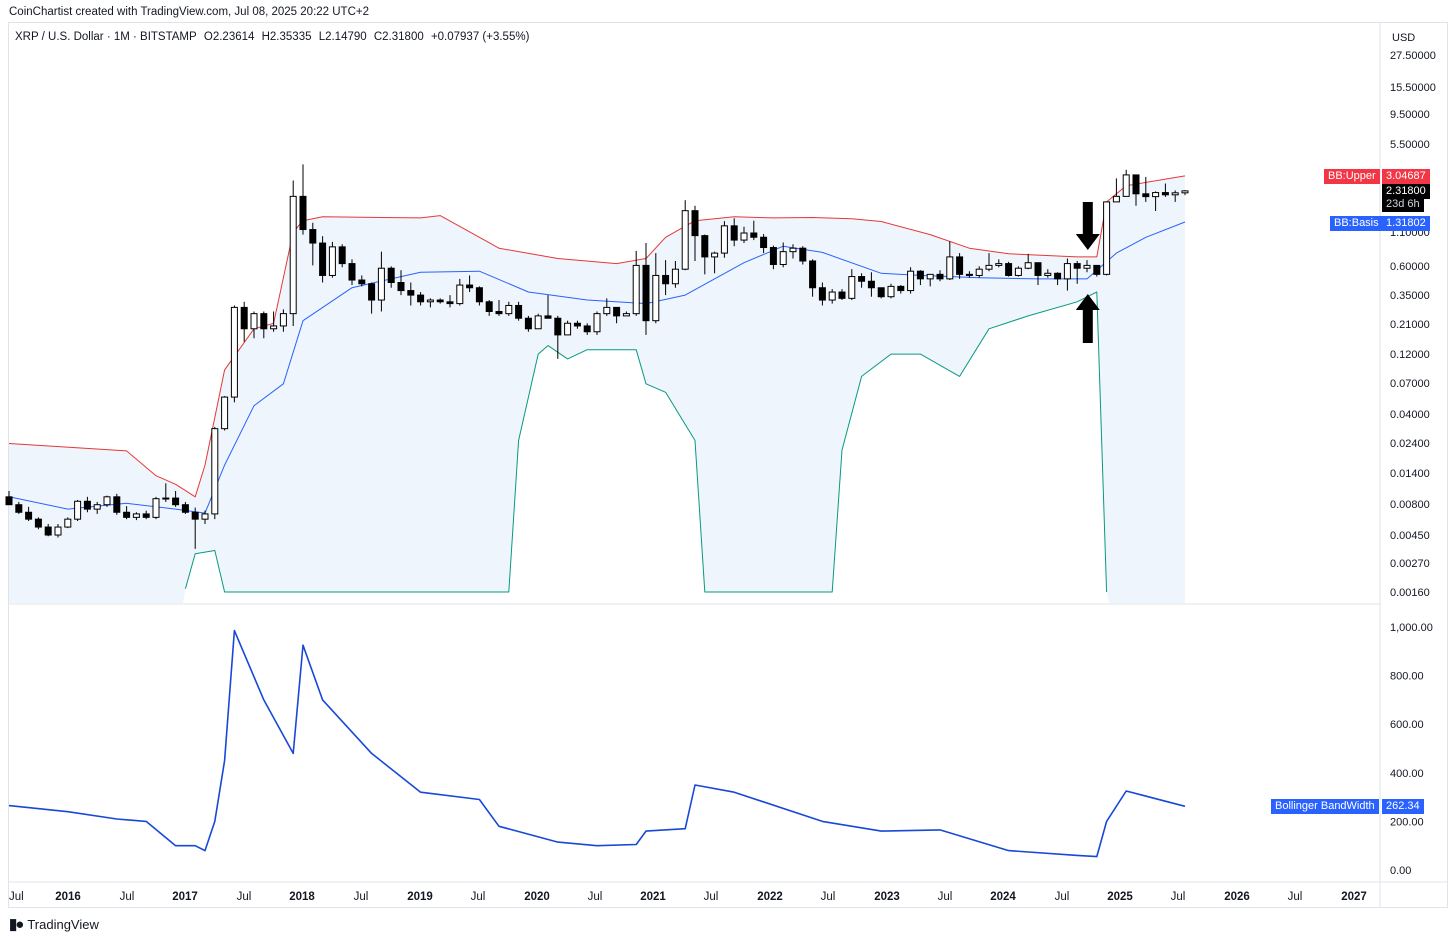 The image size is (1456, 938). Describe the element at coordinates (63, 924) in the screenshot. I see `brand-name: TradingView` at that location.